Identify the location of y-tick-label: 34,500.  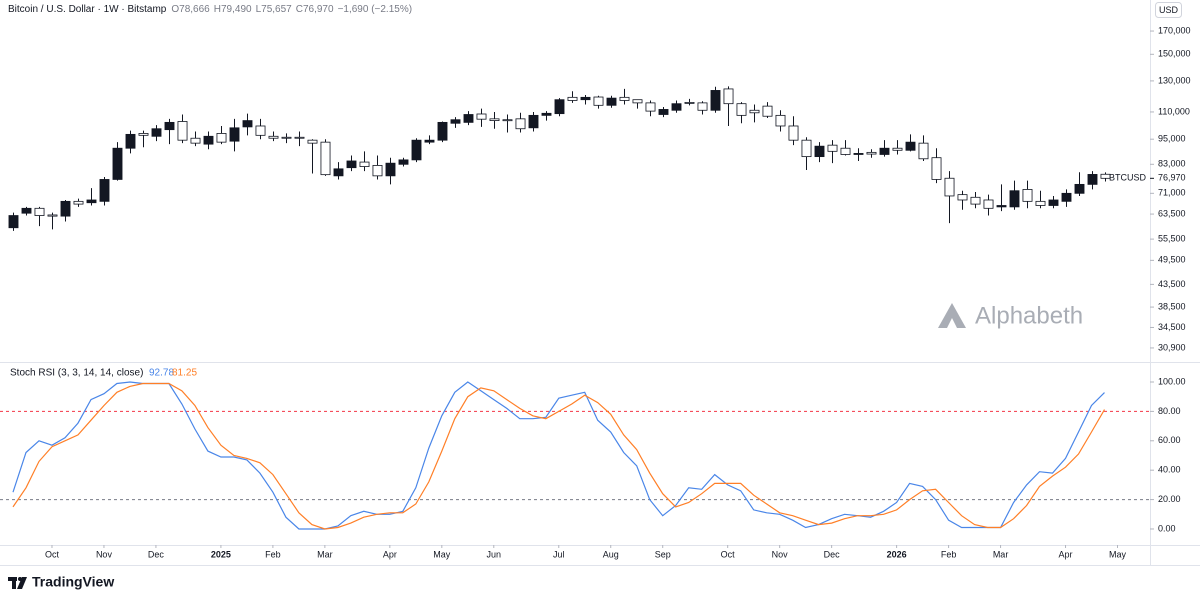
(1172, 327).